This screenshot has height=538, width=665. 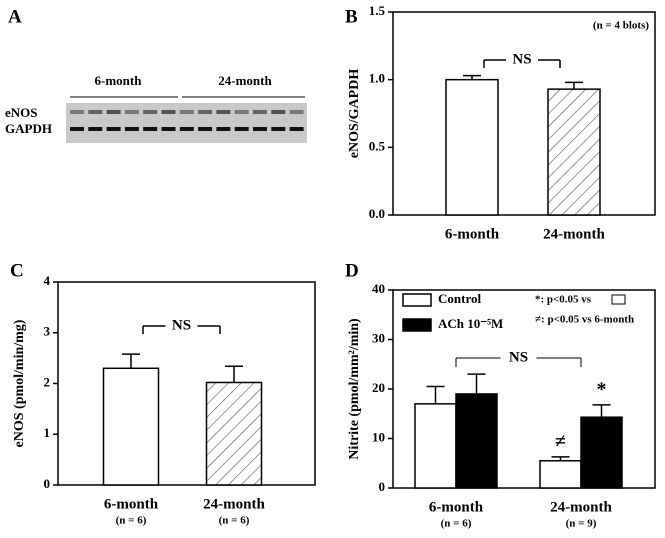 I want to click on panel-label: C, so click(x=17, y=270).